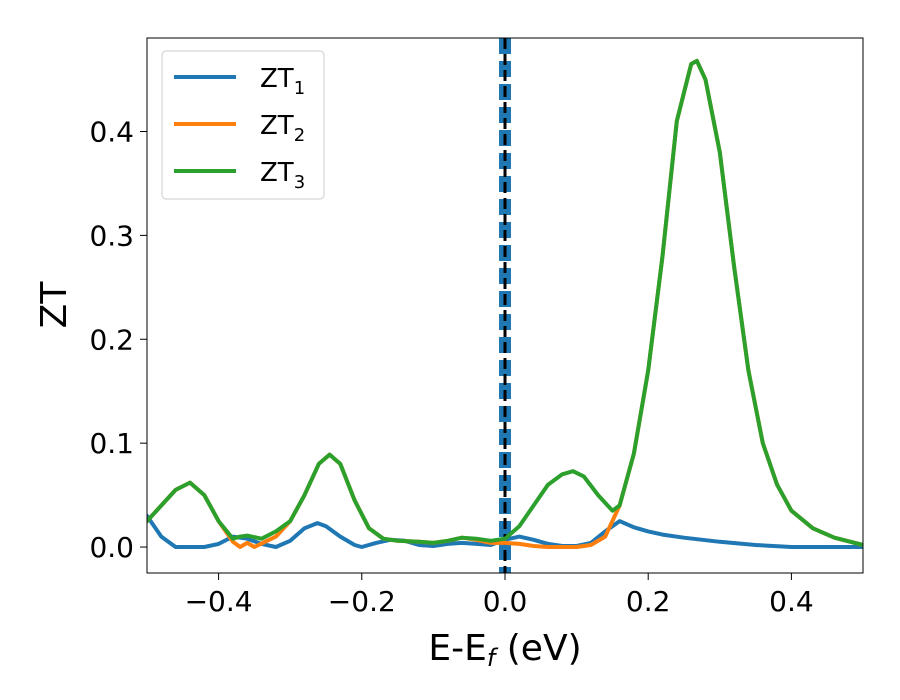 This screenshot has height=700, width=900. I want to click on y-tick-label: 0.1, so click(111, 443).